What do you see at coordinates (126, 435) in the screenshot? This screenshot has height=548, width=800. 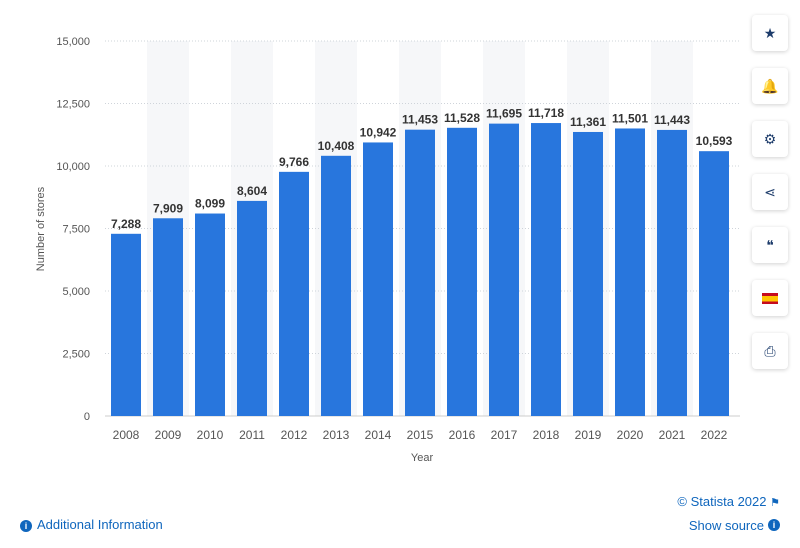 I see `x-tick-label: 2008` at bounding box center [126, 435].